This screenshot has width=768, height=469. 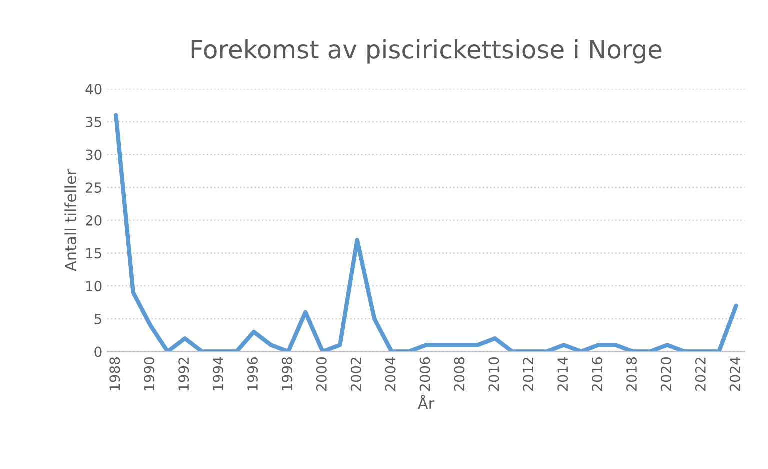 I want to click on x-tick-label: 1988, so click(x=115, y=374).